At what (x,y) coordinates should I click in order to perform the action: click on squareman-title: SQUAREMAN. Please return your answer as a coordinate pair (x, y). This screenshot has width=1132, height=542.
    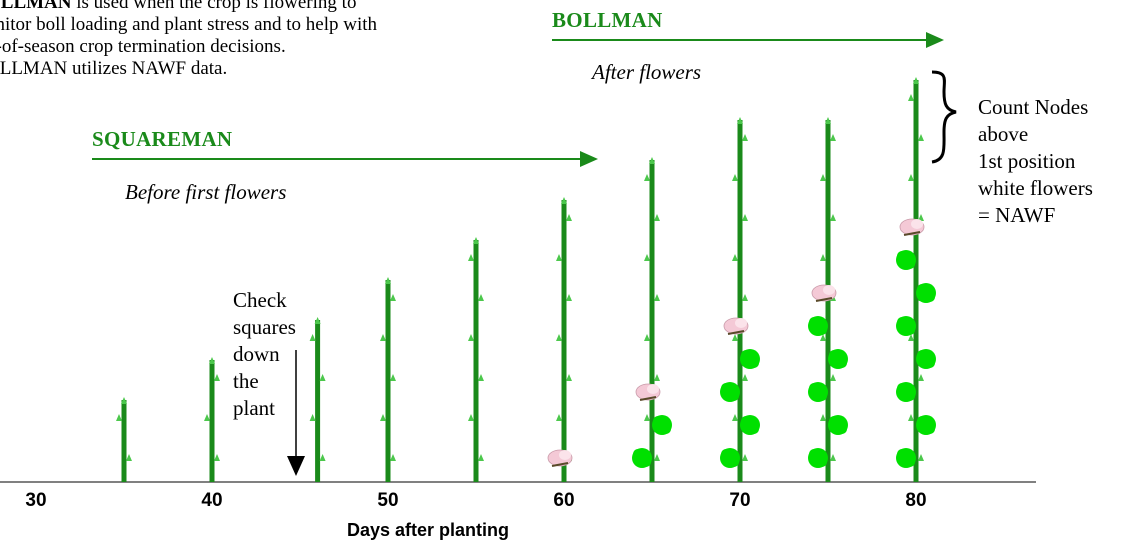
    Looking at the image, I should click on (162, 139).